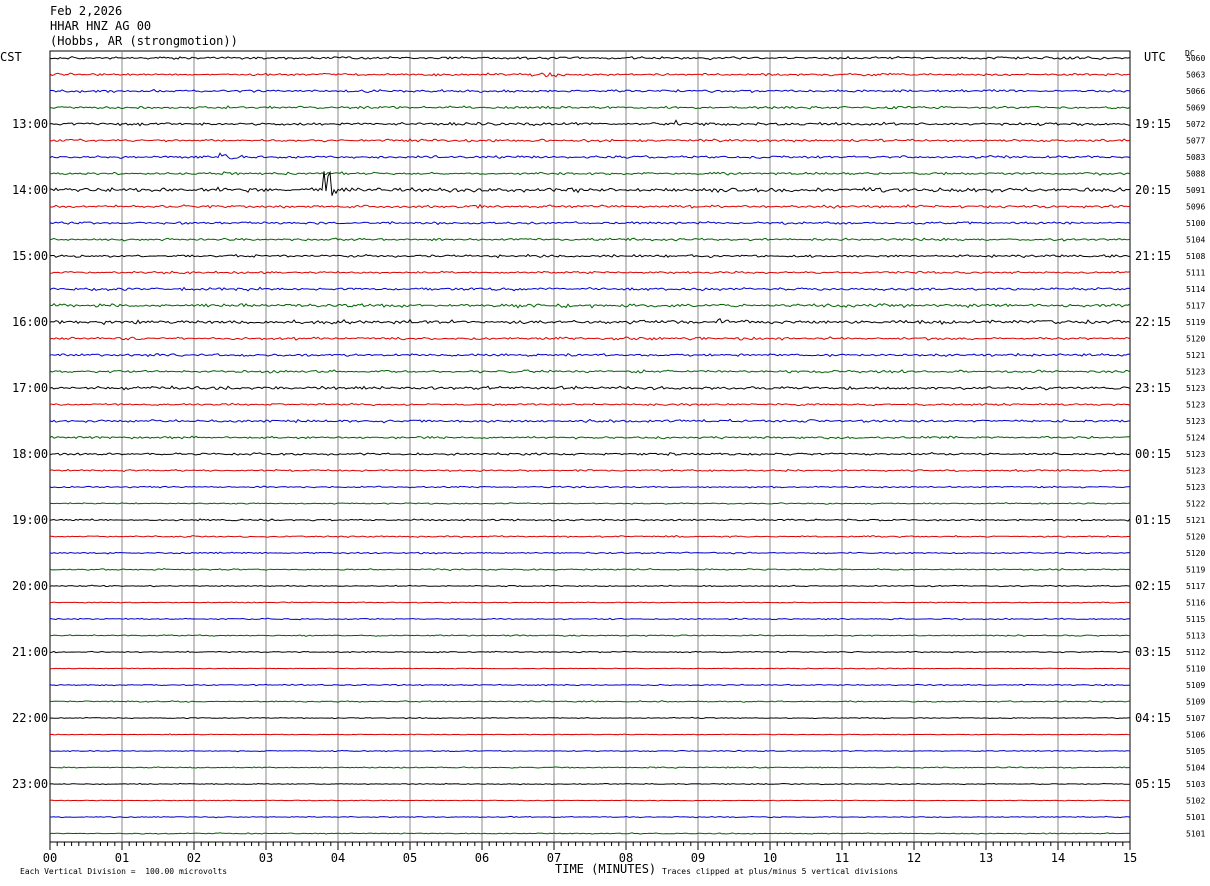 The image size is (1210, 886). I want to click on dc-value-label: 5100, so click(1195, 223).